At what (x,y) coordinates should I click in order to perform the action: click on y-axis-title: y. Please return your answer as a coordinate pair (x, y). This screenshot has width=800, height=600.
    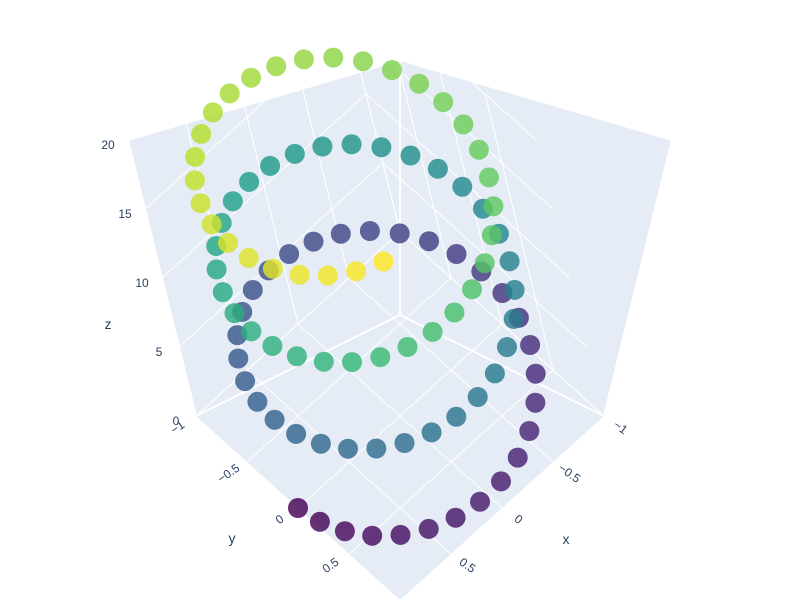
    Looking at the image, I should click on (232, 538).